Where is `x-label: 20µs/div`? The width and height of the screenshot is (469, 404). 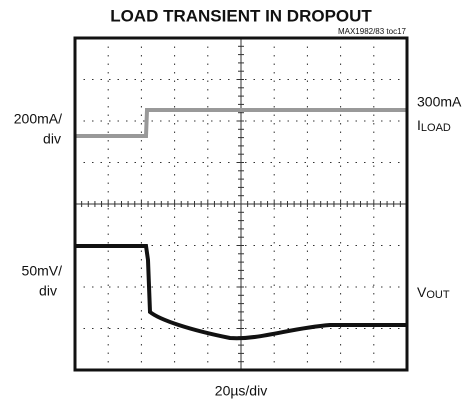 x-label: 20µs/div is located at coordinates (241, 391).